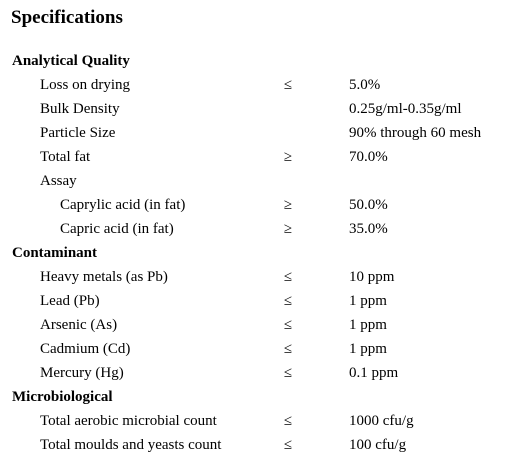  What do you see at coordinates (78, 133) in the screenshot?
I see `spec-label: Particle Size` at bounding box center [78, 133].